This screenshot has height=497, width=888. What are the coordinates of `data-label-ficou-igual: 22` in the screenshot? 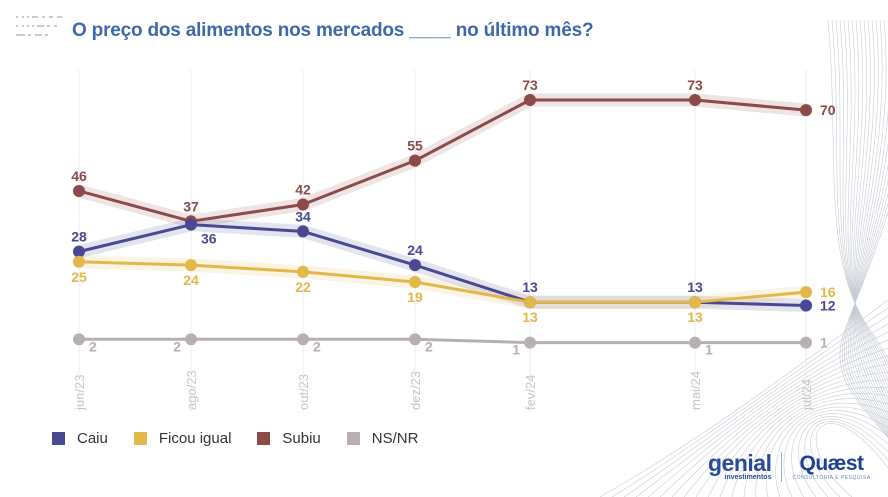 It's located at (303, 287).